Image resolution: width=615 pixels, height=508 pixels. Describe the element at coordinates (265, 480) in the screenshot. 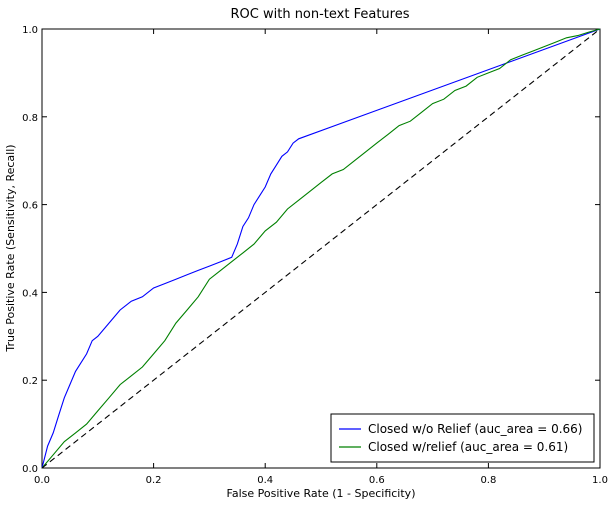

I see `x-tick-label: 0.4` at that location.